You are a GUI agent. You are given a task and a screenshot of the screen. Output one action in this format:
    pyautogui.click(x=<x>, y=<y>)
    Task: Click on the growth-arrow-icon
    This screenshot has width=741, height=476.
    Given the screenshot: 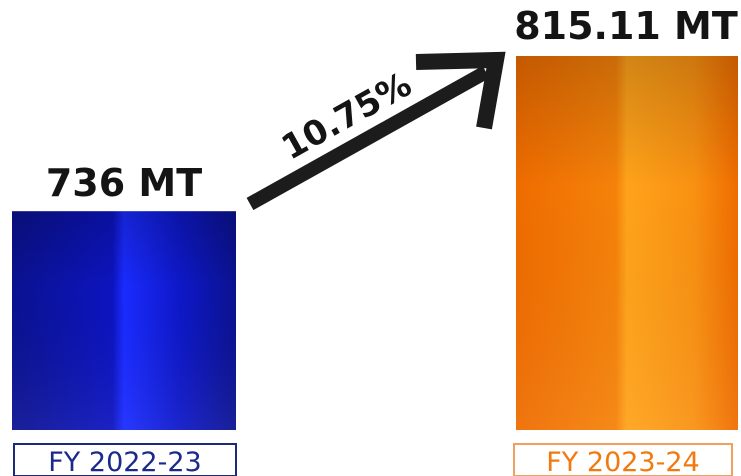 What is the action you would take?
    pyautogui.click(x=376, y=131)
    